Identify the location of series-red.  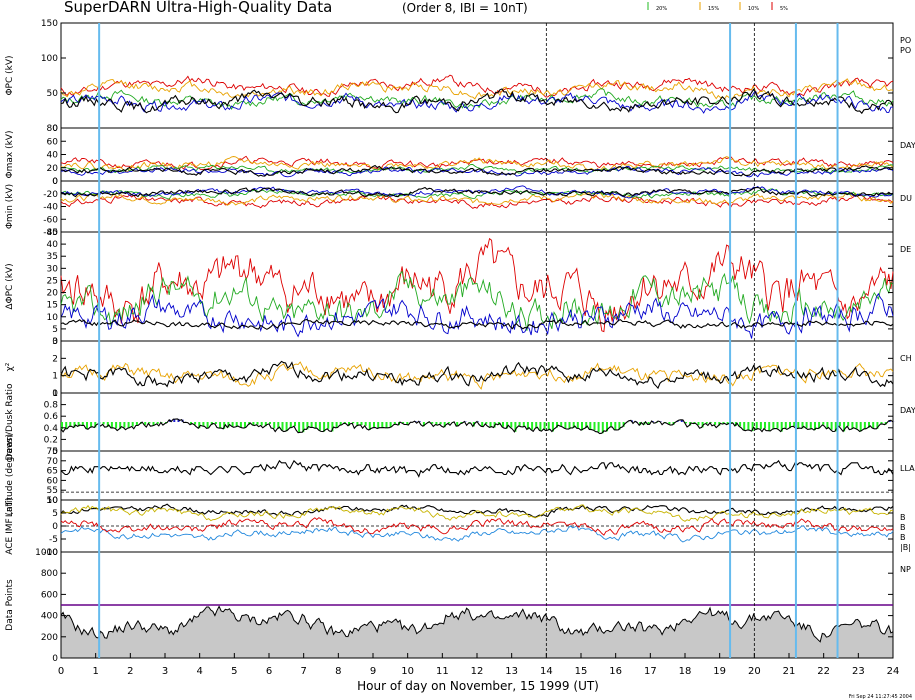
(477, 86).